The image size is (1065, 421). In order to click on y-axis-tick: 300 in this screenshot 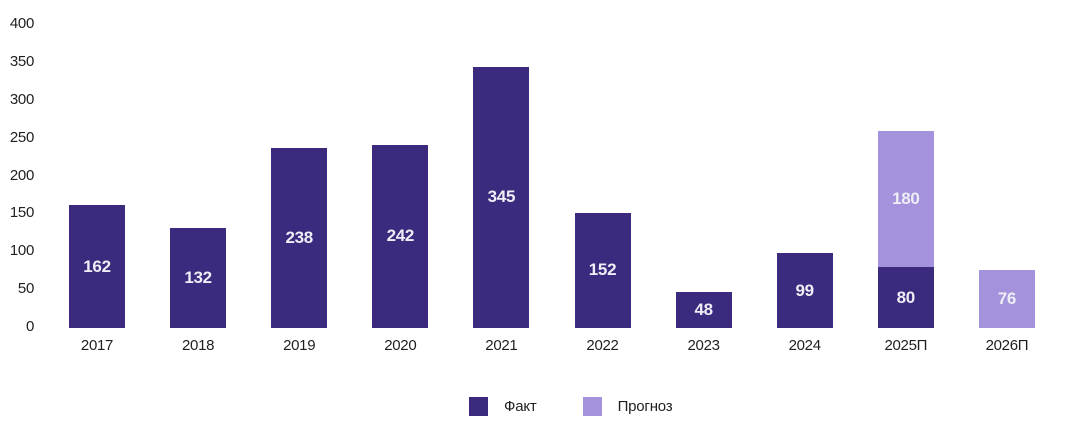, I will do `click(21, 99)`.